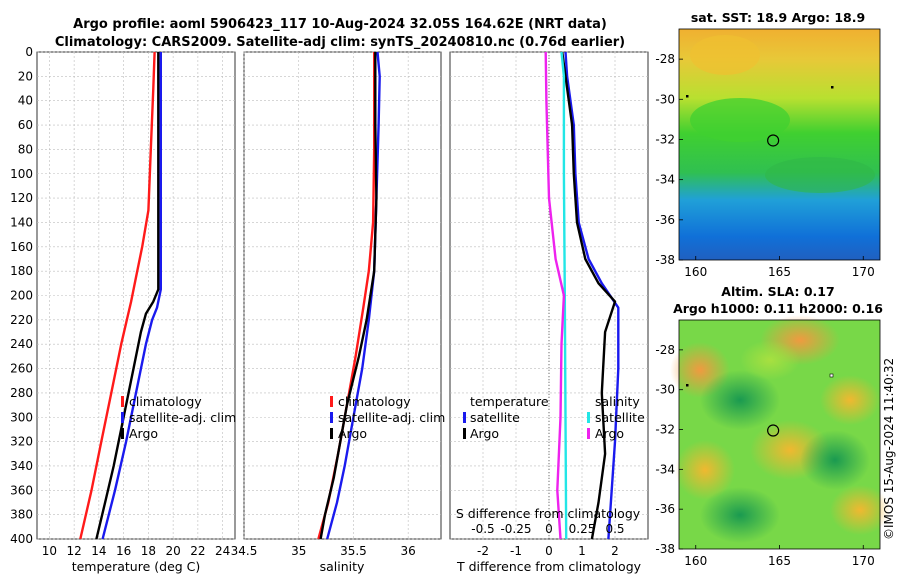 The image size is (900, 580). Describe the element at coordinates (464, 417) in the screenshot. I see `legend-swatch-temp-satellite` at that location.